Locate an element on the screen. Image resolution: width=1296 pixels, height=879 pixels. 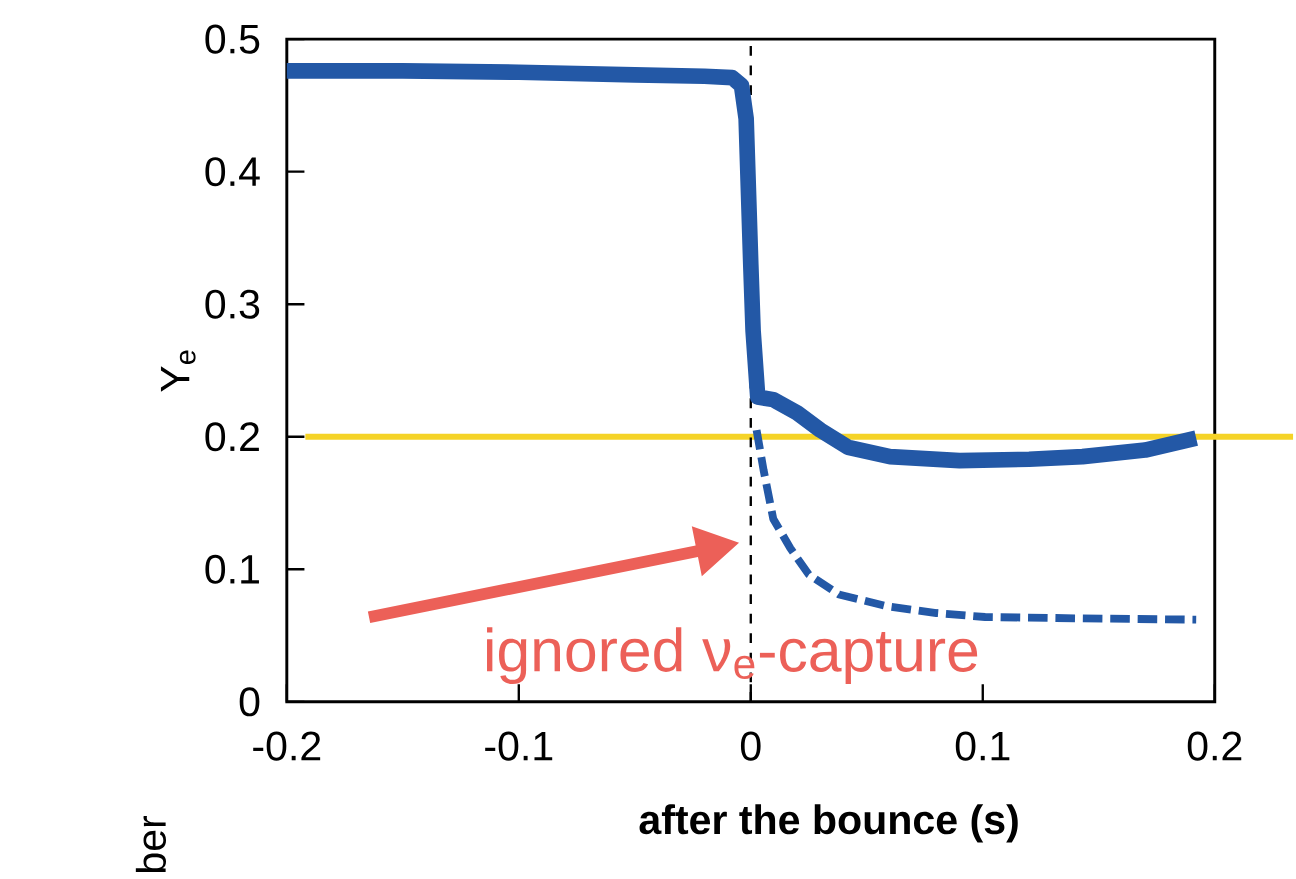
text: ber is located at coordinates (151, 844).